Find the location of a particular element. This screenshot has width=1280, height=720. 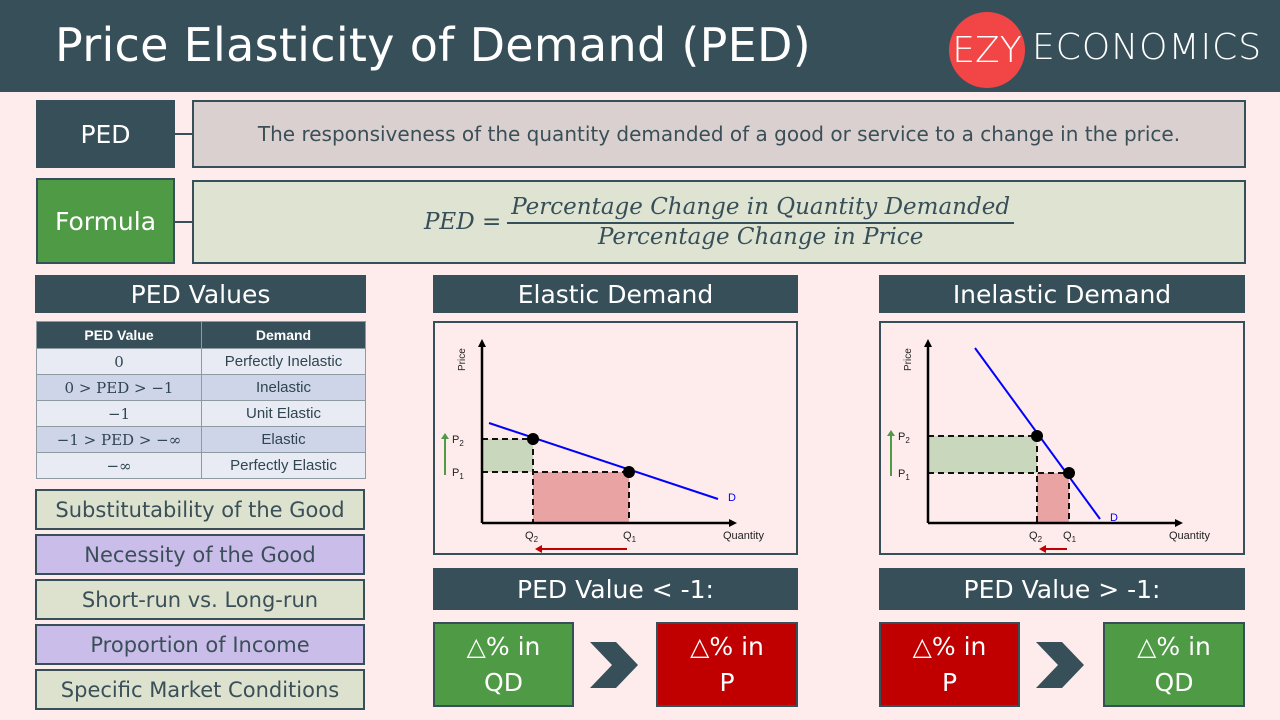

cell: Inelastic is located at coordinates (283, 387).